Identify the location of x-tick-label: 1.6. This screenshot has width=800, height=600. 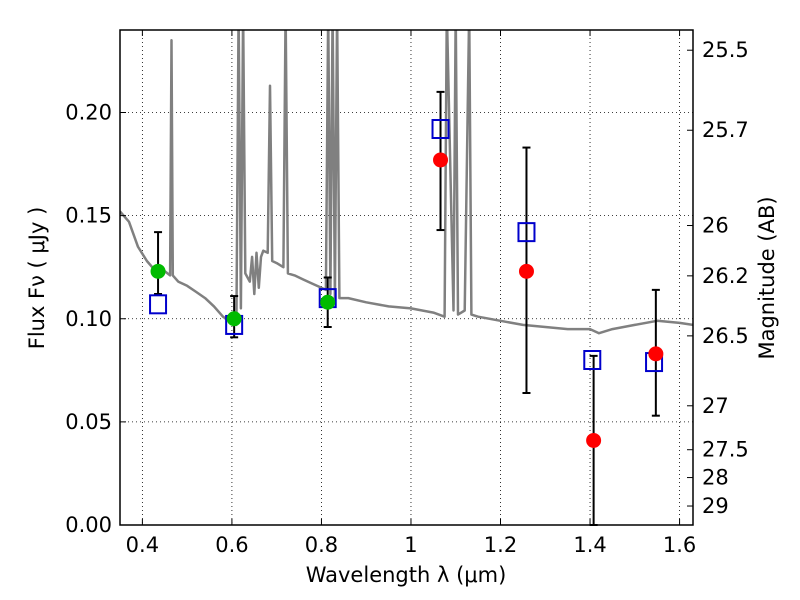
(679, 545).